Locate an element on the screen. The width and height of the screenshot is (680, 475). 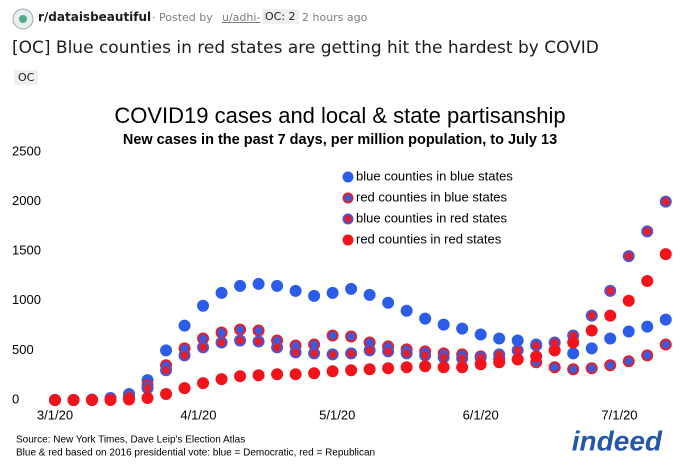
x-tick-label: 3/1/20 is located at coordinates (55, 414).